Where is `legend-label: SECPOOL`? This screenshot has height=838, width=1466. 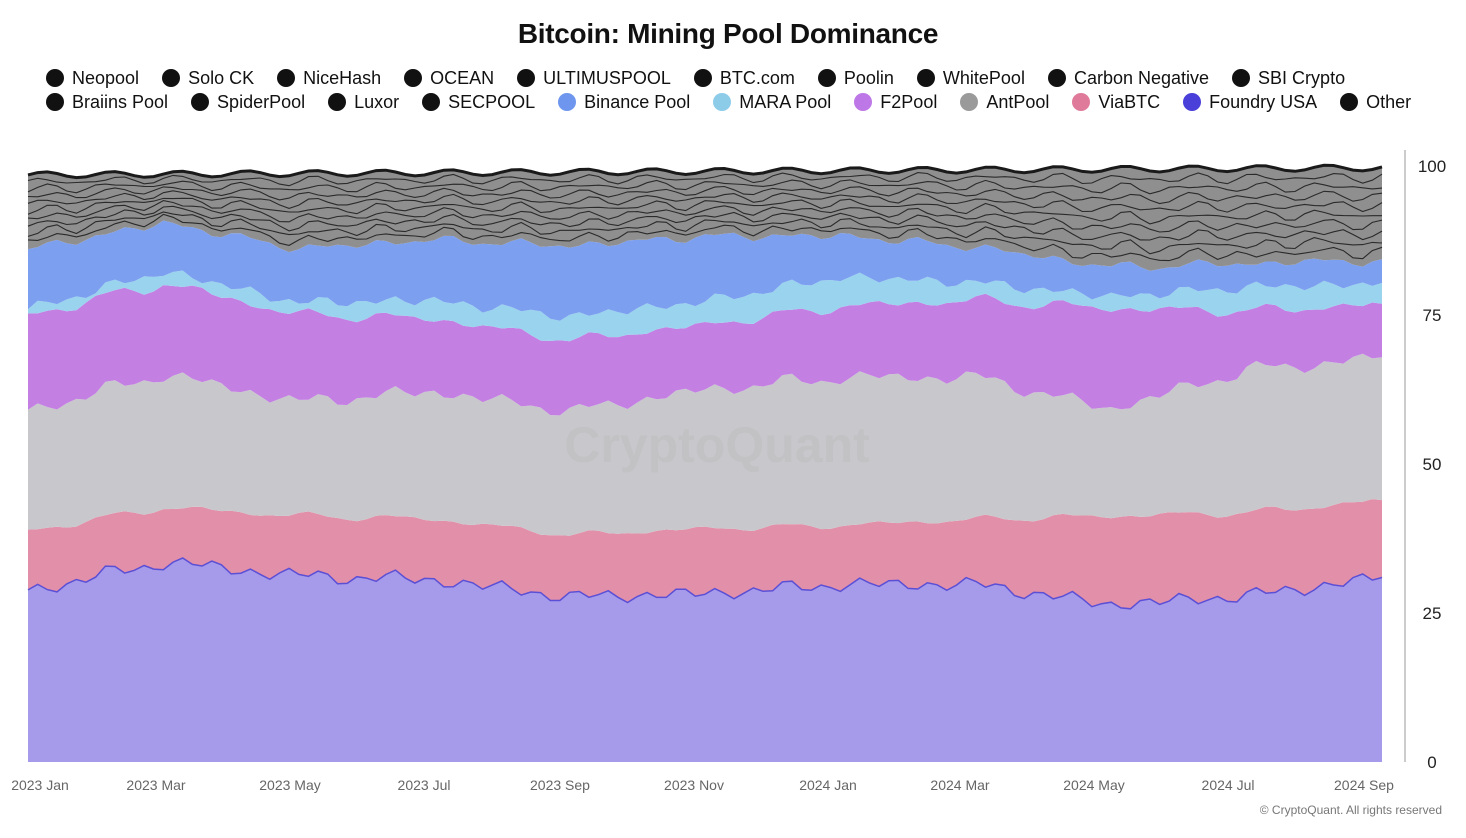 legend-label: SECPOOL is located at coordinates (492, 101).